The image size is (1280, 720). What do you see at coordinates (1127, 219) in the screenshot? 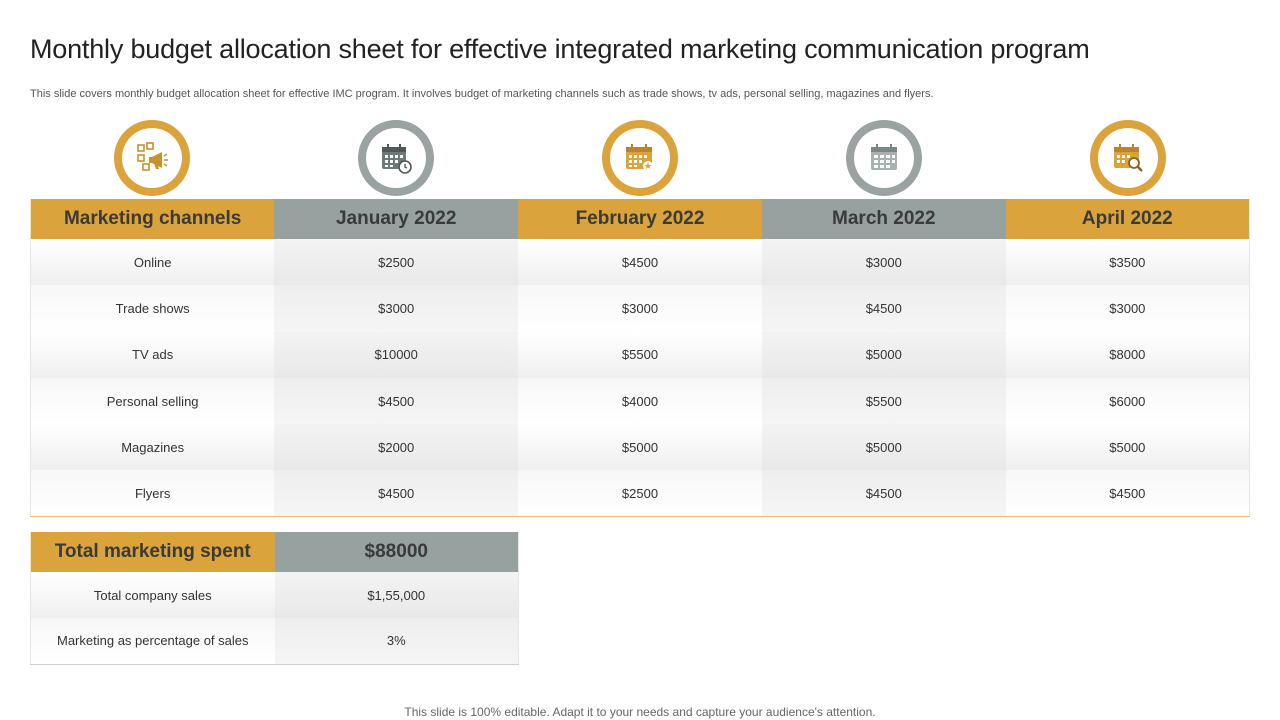
I see `header-april: April 2022` at bounding box center [1127, 219].